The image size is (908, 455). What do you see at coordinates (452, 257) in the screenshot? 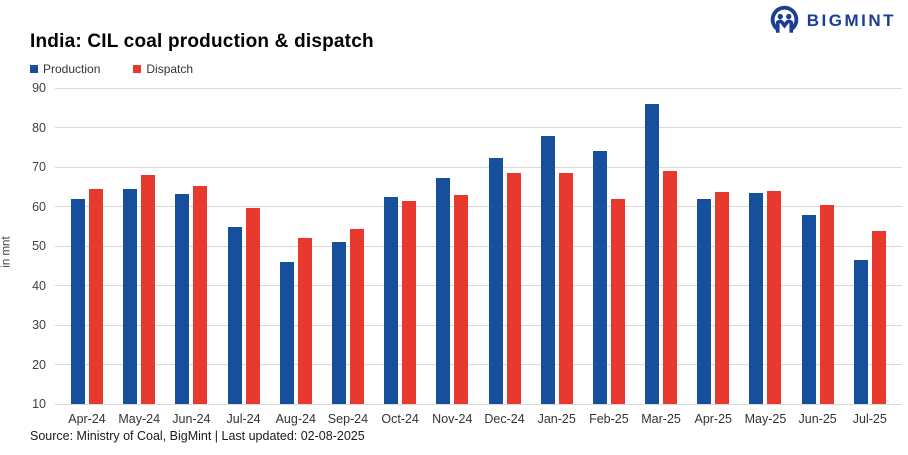
I see `bar-group-nov-24: Nov-24` at bounding box center [452, 257].